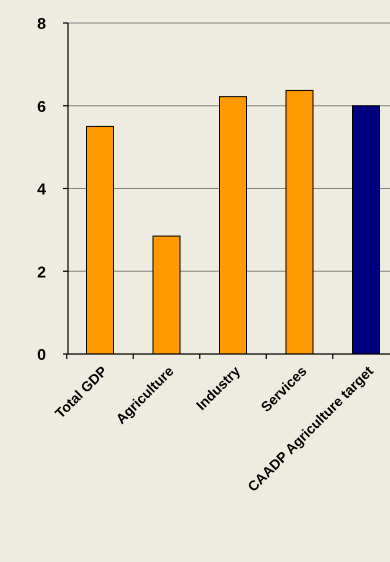  What do you see at coordinates (284, 389) in the screenshot?
I see `x-tick-label: Services` at bounding box center [284, 389].